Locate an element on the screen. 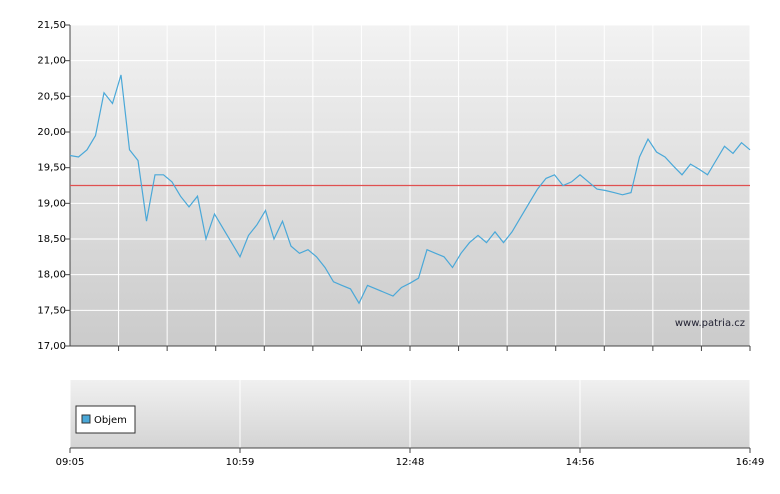  y-tick-label: 19,00 is located at coordinates (51, 203).